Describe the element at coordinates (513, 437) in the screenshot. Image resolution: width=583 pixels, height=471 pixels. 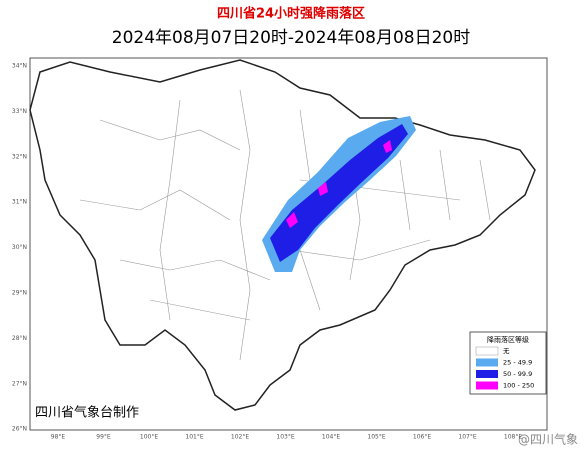
I see `lon-label: 108°E` at that location.